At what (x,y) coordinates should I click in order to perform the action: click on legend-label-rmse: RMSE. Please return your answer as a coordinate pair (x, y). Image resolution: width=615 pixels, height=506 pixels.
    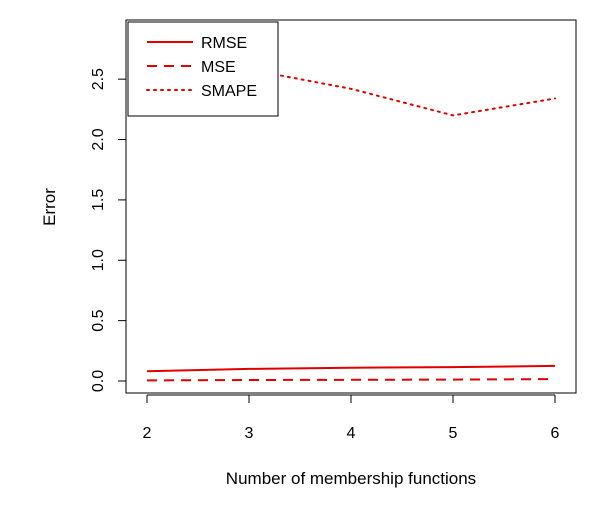
    Looking at the image, I should click on (224, 43).